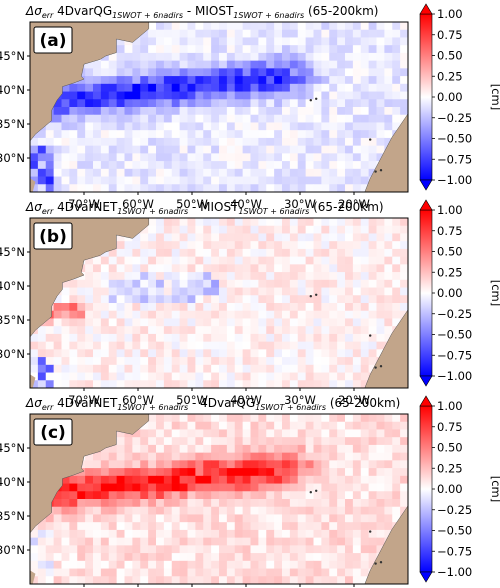  Describe the element at coordinates (370, 335) in the screenshot. I see `island-marker` at that location.